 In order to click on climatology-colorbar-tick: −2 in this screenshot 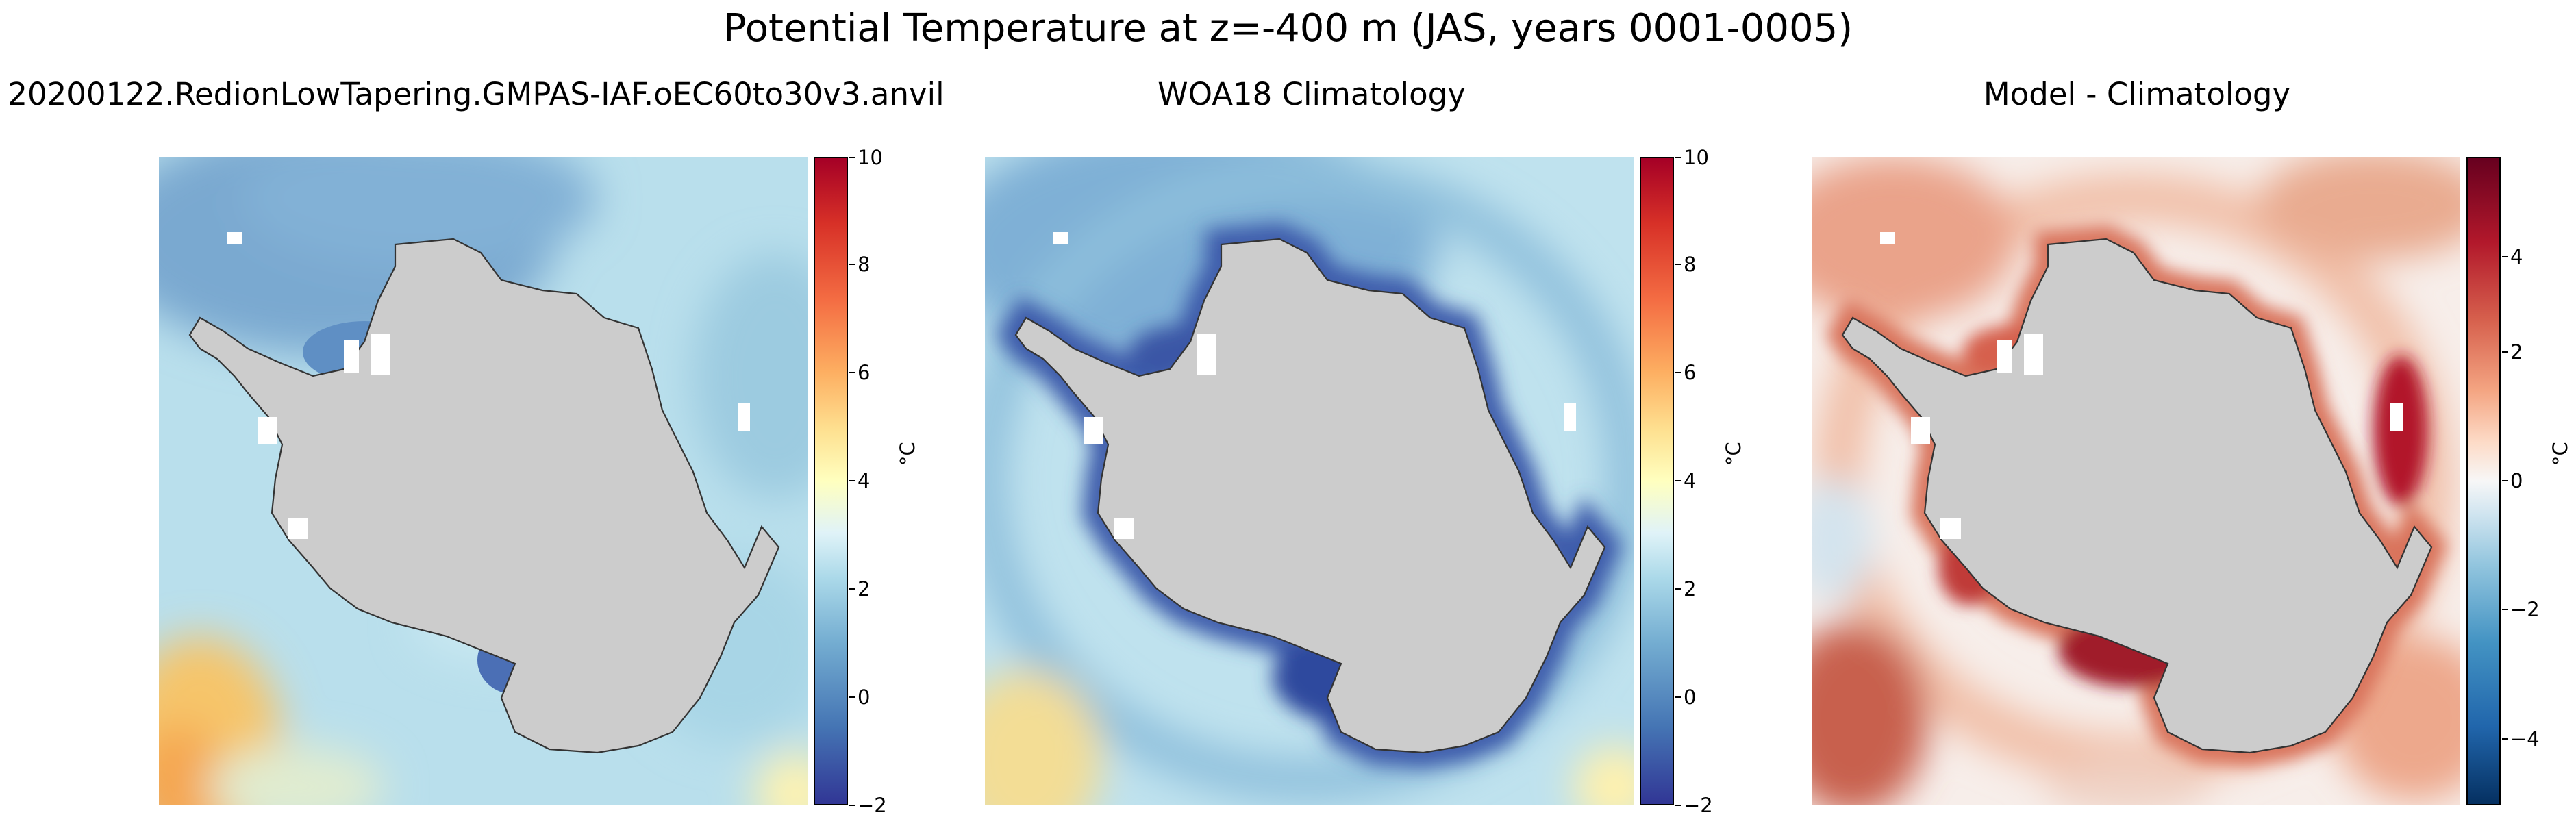, I will do `click(1694, 806)`.